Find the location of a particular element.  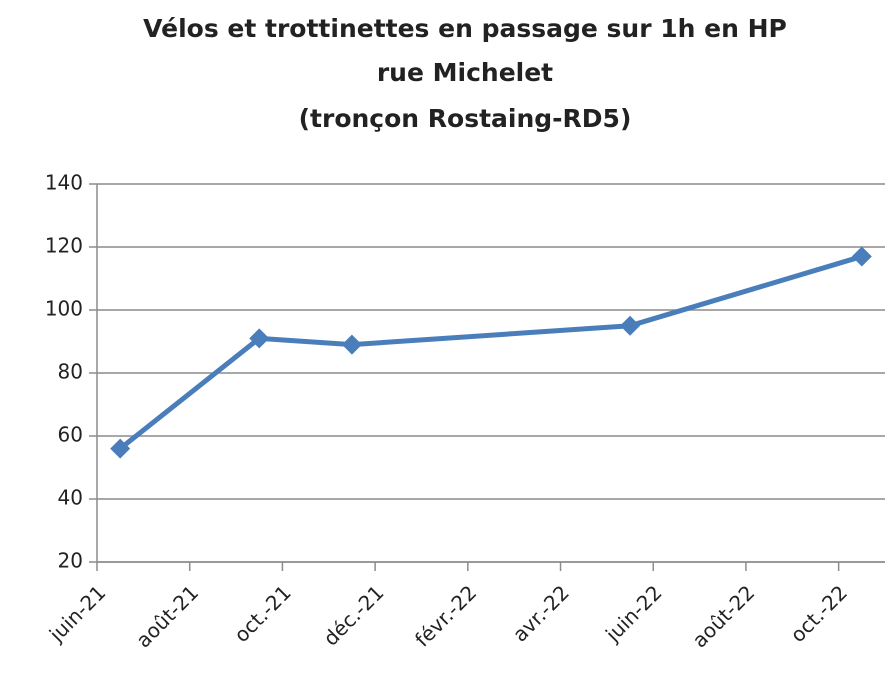

chart-title: (tronçon Rostaing-RD5) is located at coordinates (465, 118).